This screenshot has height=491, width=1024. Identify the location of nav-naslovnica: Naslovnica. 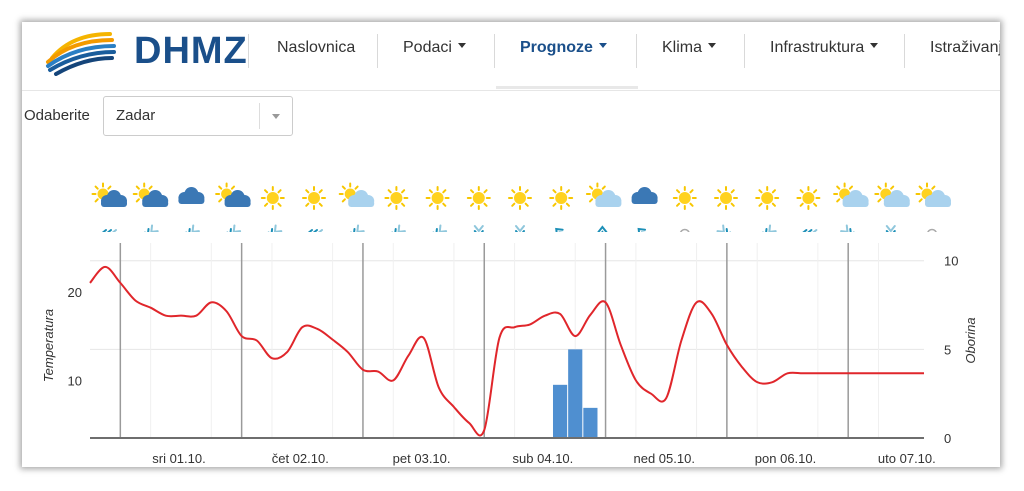
(316, 53).